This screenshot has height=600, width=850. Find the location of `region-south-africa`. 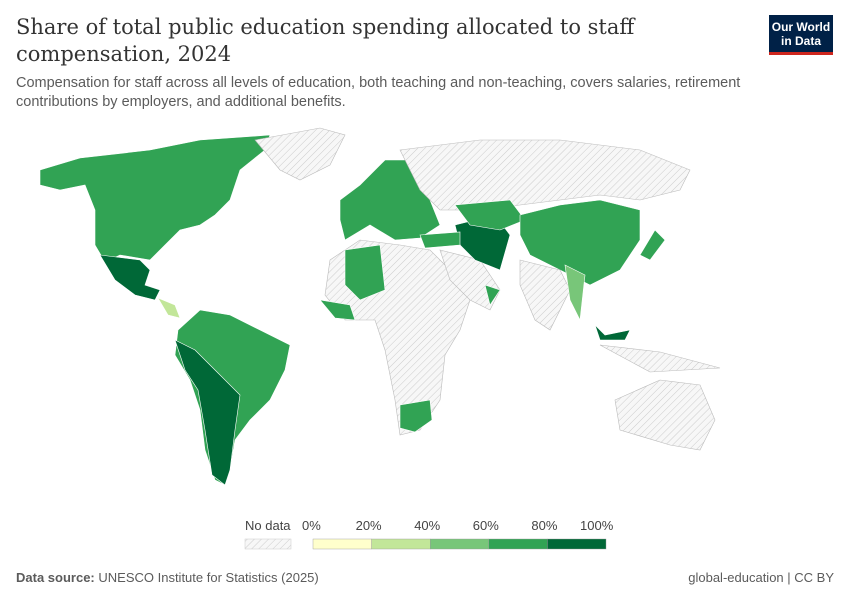

region-south-africa is located at coordinates (416, 416).